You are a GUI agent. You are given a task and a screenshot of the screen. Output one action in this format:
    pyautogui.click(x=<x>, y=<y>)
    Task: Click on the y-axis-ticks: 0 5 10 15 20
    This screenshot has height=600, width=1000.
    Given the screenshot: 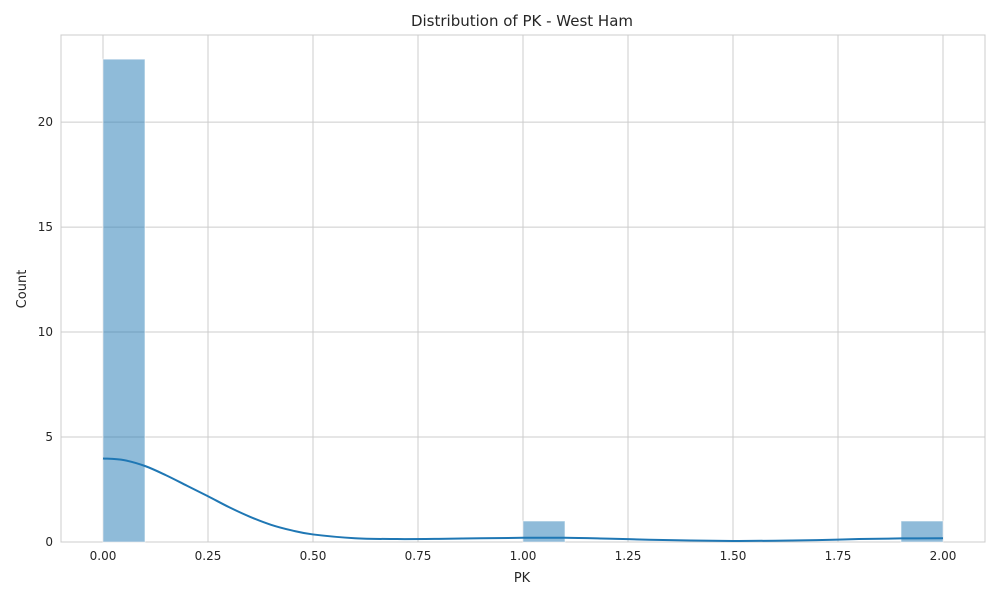 What is the action you would take?
    pyautogui.click(x=45, y=332)
    